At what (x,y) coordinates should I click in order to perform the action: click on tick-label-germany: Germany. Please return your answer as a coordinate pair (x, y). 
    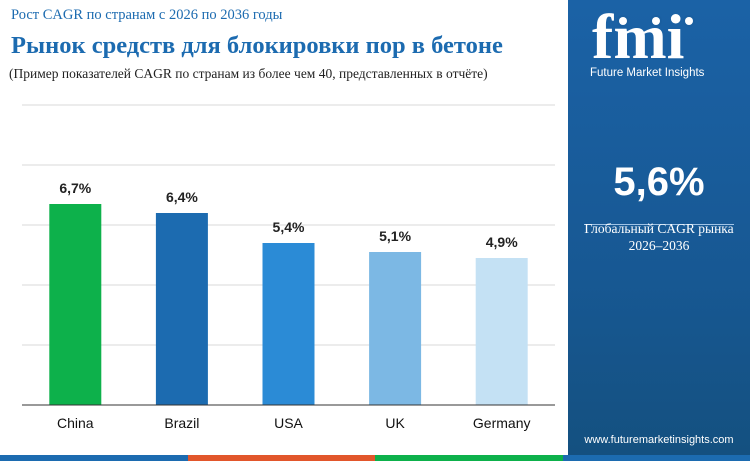
    Looking at the image, I should click on (502, 423).